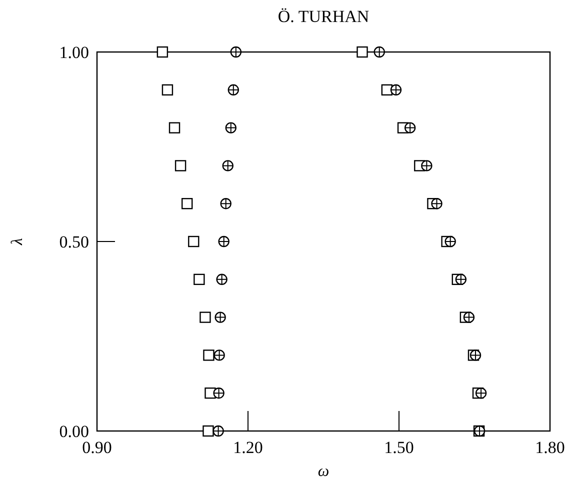 This screenshot has width=570, height=496. Describe the element at coordinates (17, 242) in the screenshot. I see `y-axis-title: λ` at that location.